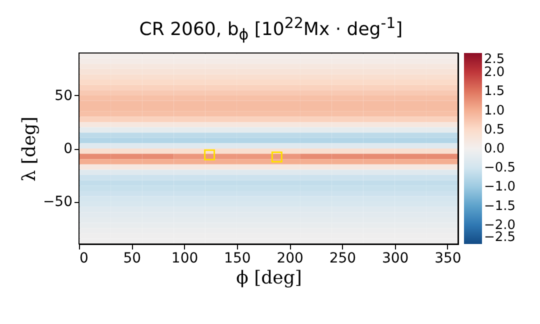 This screenshot has width=540, height=324. What do you see at coordinates (448, 258) in the screenshot?
I see `x-tick-label: 350` at bounding box center [448, 258].